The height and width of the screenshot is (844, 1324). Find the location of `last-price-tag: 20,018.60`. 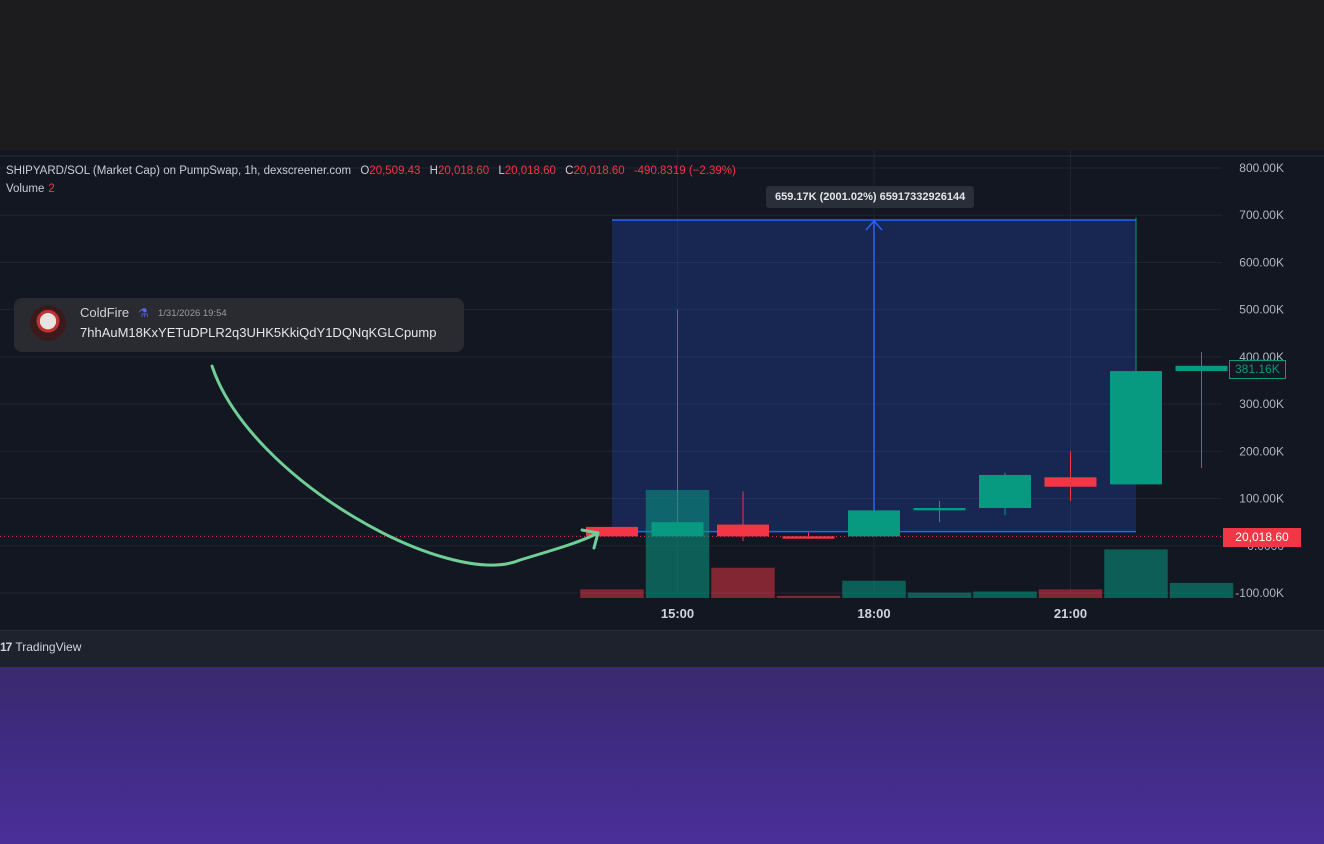

last-price-tag: 20,018.60 is located at coordinates (1262, 537).